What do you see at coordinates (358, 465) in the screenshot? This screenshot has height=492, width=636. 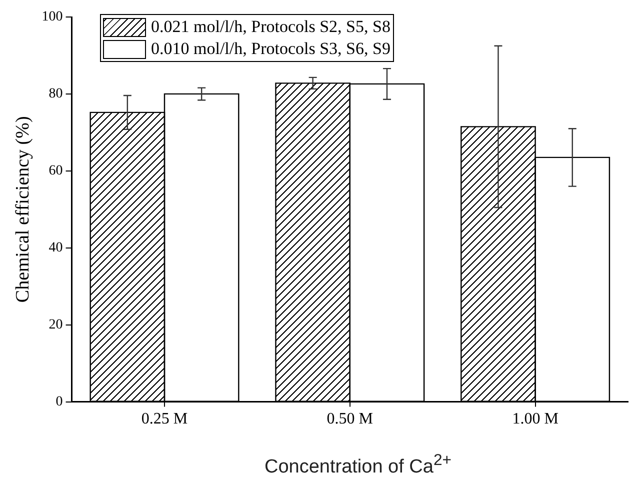 I see `x-axis-title: Concentration of Ca$^{2+}$` at bounding box center [358, 465].